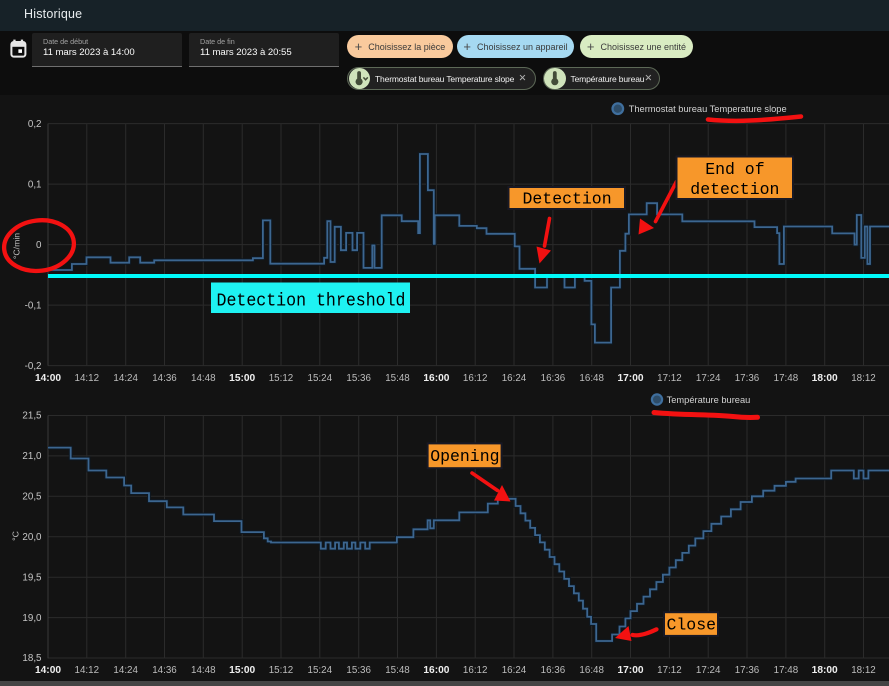 The width and height of the screenshot is (889, 686). What do you see at coordinates (709, 400) in the screenshot?
I see `svg-text: Température bureau` at bounding box center [709, 400].